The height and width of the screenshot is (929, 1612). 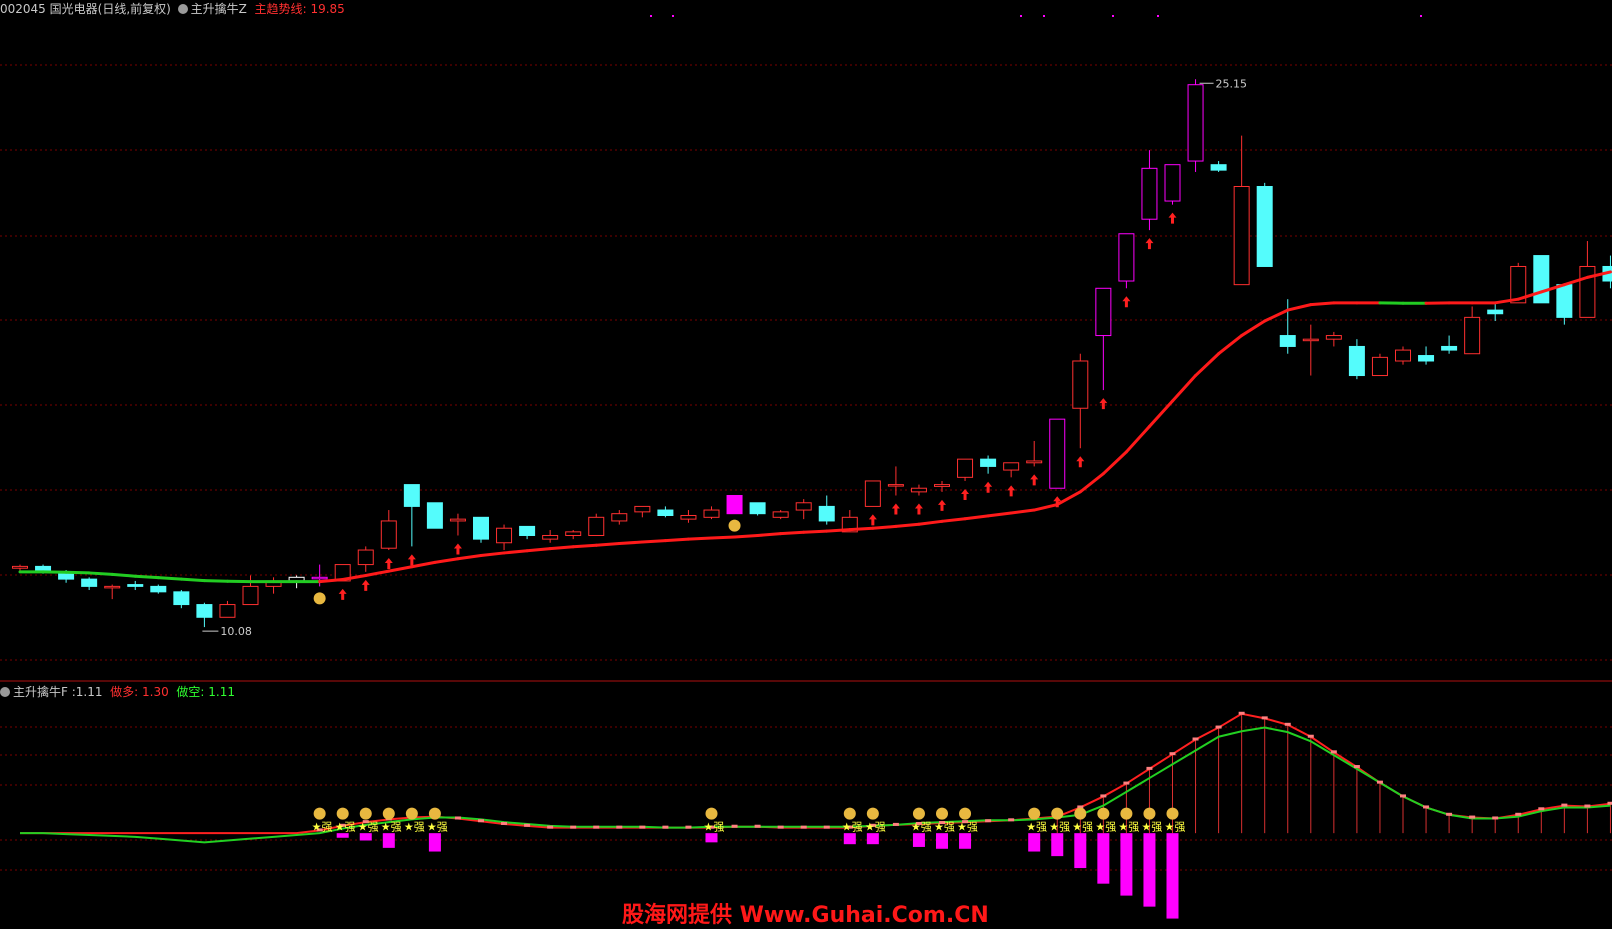 I want to click on stock-name: 国光电器, so click(x=74, y=9).